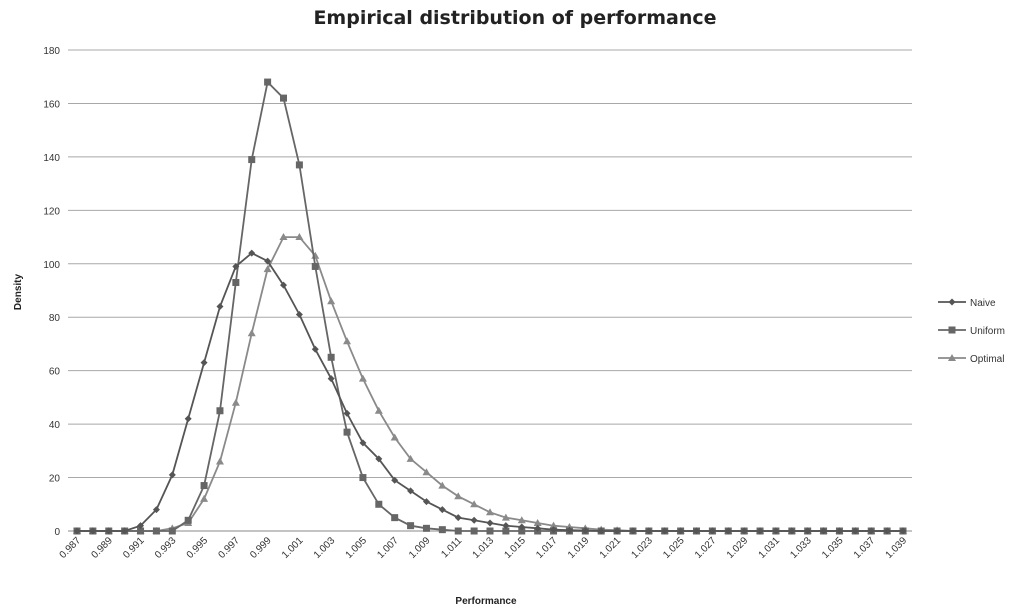 Image resolution: width=1019 pixels, height=611 pixels. Describe the element at coordinates (51, 211) in the screenshot. I see `y-tick-label: 120` at that location.